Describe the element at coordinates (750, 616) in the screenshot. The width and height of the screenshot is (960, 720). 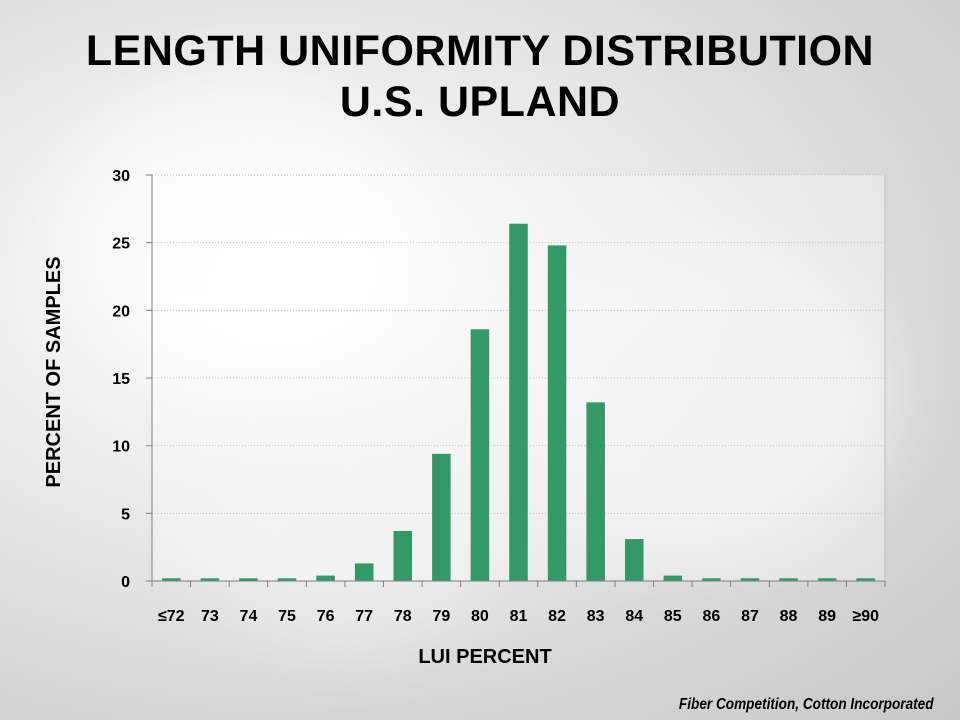
I see `x-tick-label: 87` at that location.